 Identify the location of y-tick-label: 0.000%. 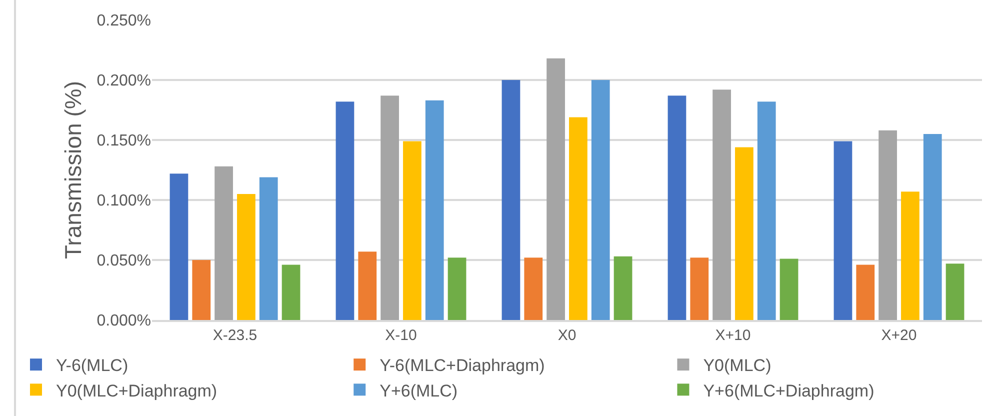
(123, 321).